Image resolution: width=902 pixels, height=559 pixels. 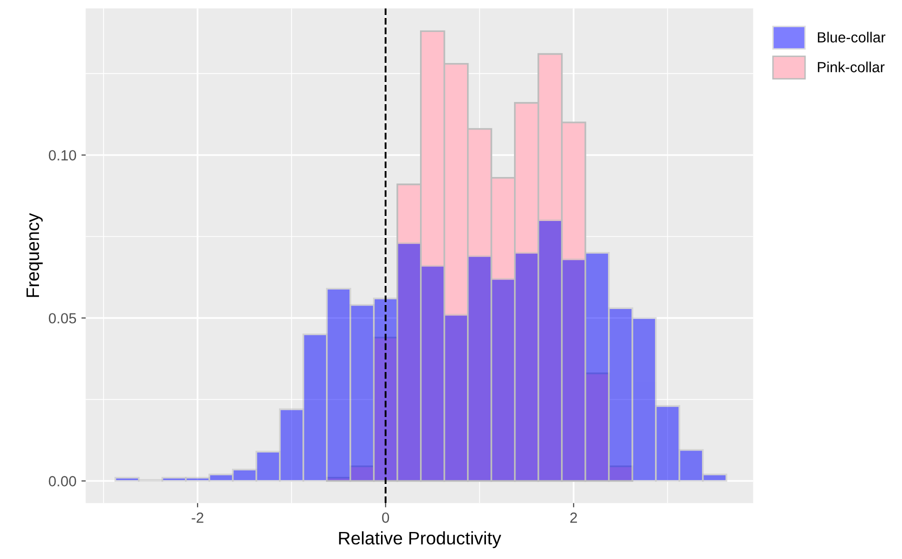 I want to click on y-axis-title: Frequency, so click(x=34, y=255).